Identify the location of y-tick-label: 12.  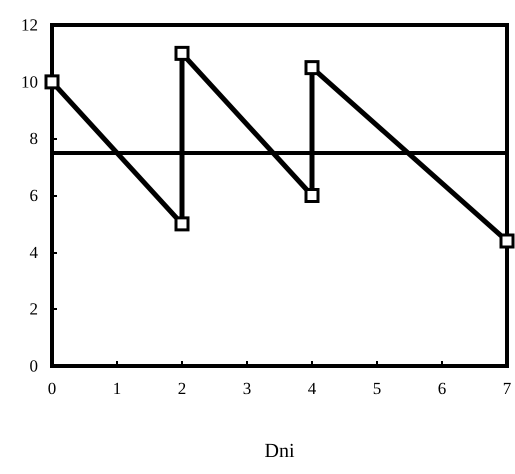
(29, 25).